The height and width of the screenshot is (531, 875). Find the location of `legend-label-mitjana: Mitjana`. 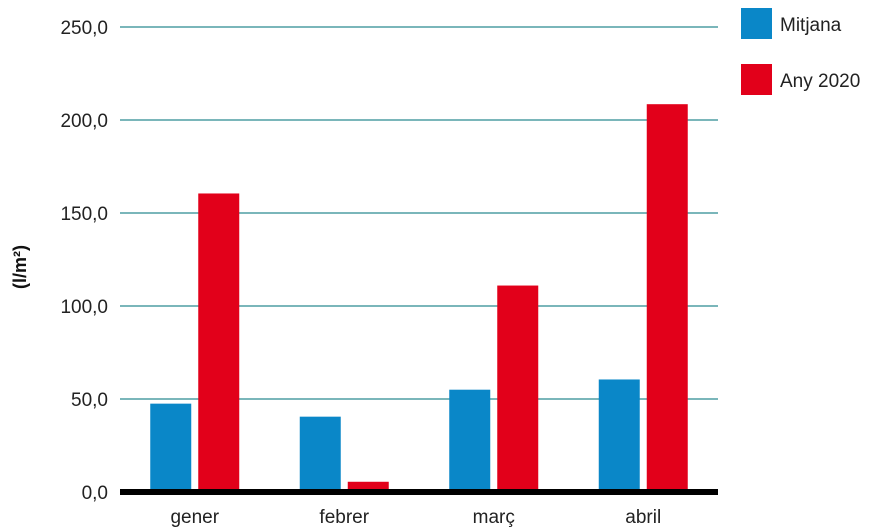

legend-label-mitjana: Mitjana is located at coordinates (811, 25).